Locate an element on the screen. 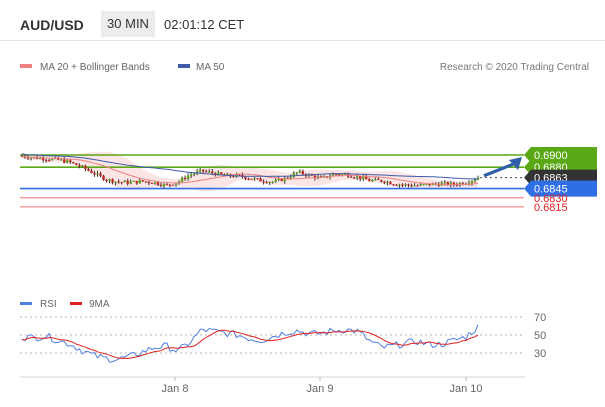 The height and width of the screenshot is (407, 605). level-label: 0.6900 is located at coordinates (551, 156).